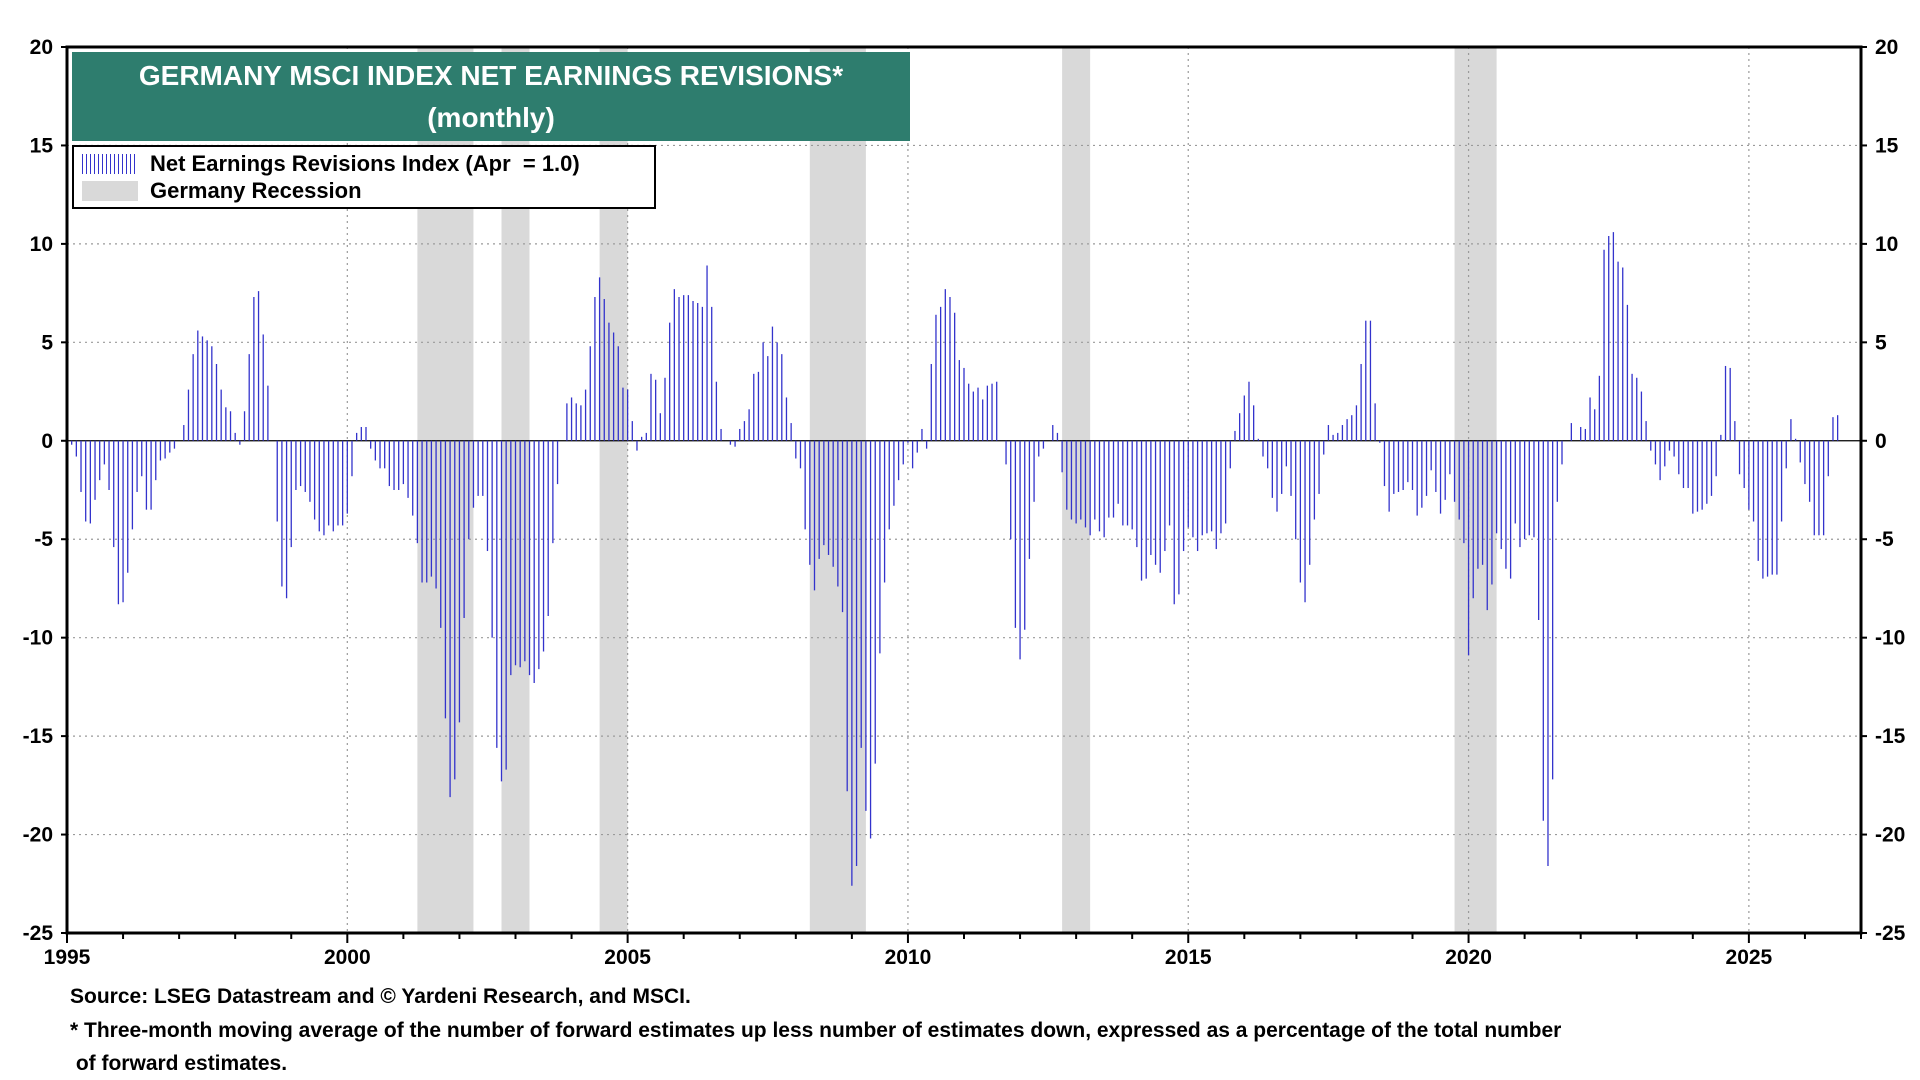 The width and height of the screenshot is (1920, 1080). Describe the element at coordinates (365, 163) in the screenshot. I see `legend-label-net-earnings: Net Earnings Revisions Index (Apr = 1.0)` at that location.